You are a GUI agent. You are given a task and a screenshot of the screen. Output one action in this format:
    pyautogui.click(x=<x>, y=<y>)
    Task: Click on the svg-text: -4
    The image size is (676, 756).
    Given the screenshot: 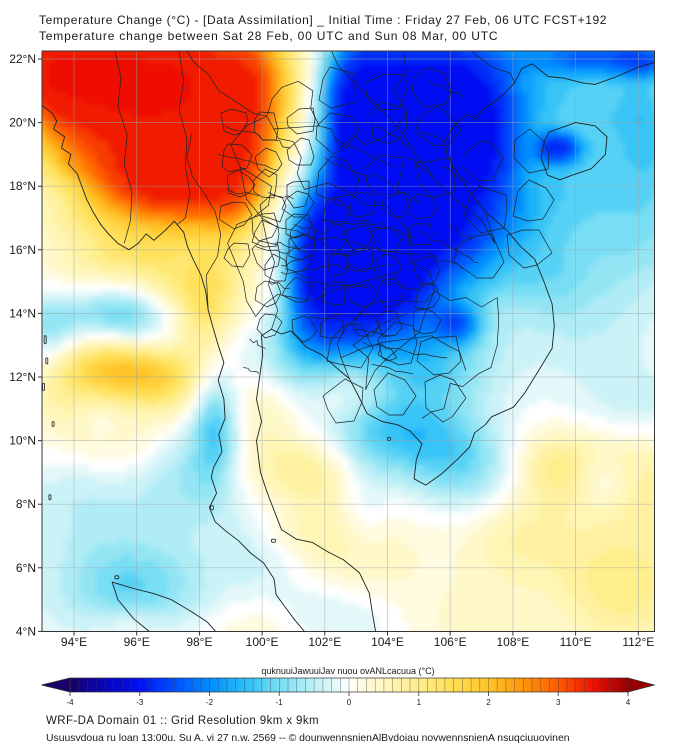 What is the action you would take?
    pyautogui.click(x=70, y=702)
    